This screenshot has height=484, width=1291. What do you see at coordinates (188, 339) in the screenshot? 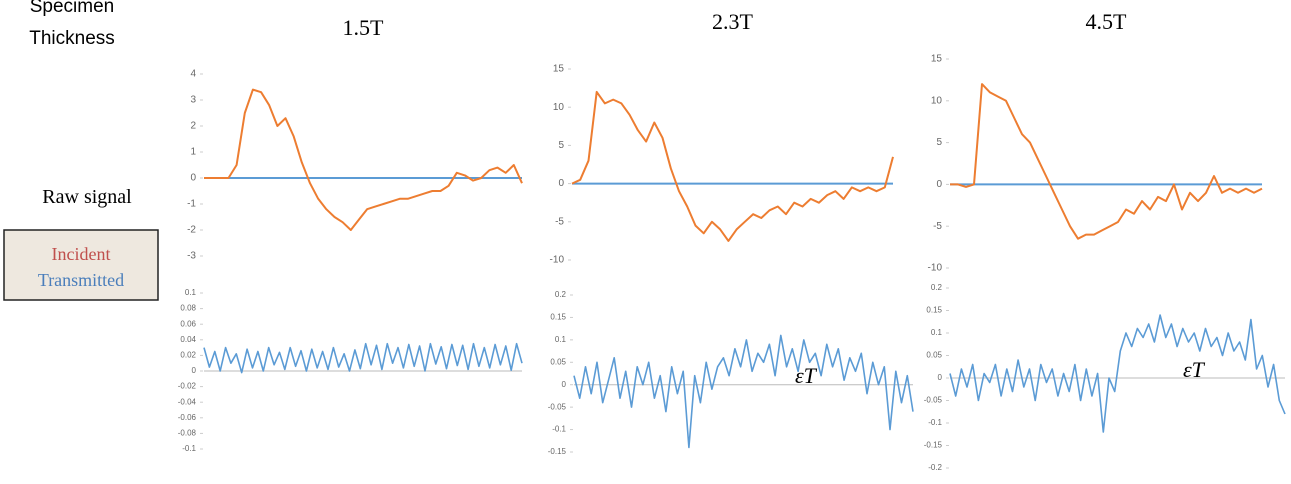
I see `y-tick-label: 0.04` at bounding box center [188, 339].